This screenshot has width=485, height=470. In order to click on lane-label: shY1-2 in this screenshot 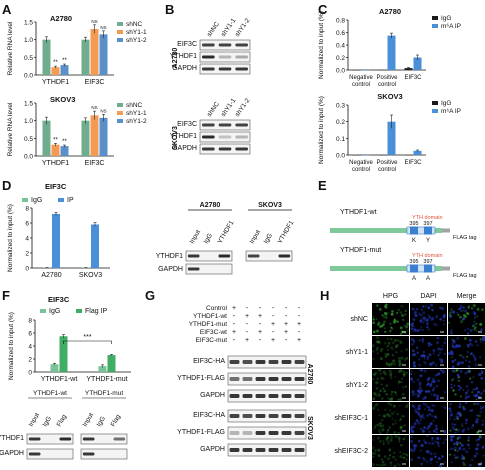, I will do `click(243, 27)`.